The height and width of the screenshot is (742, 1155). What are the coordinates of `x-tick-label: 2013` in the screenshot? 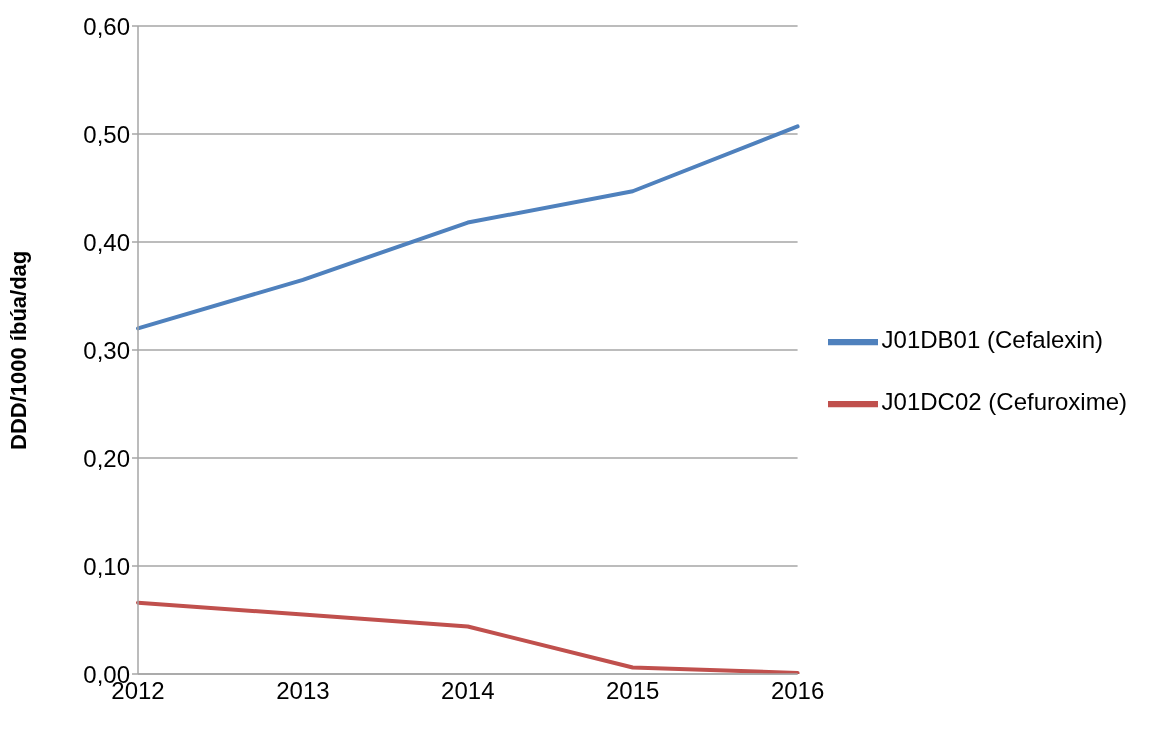 It's located at (303, 691).